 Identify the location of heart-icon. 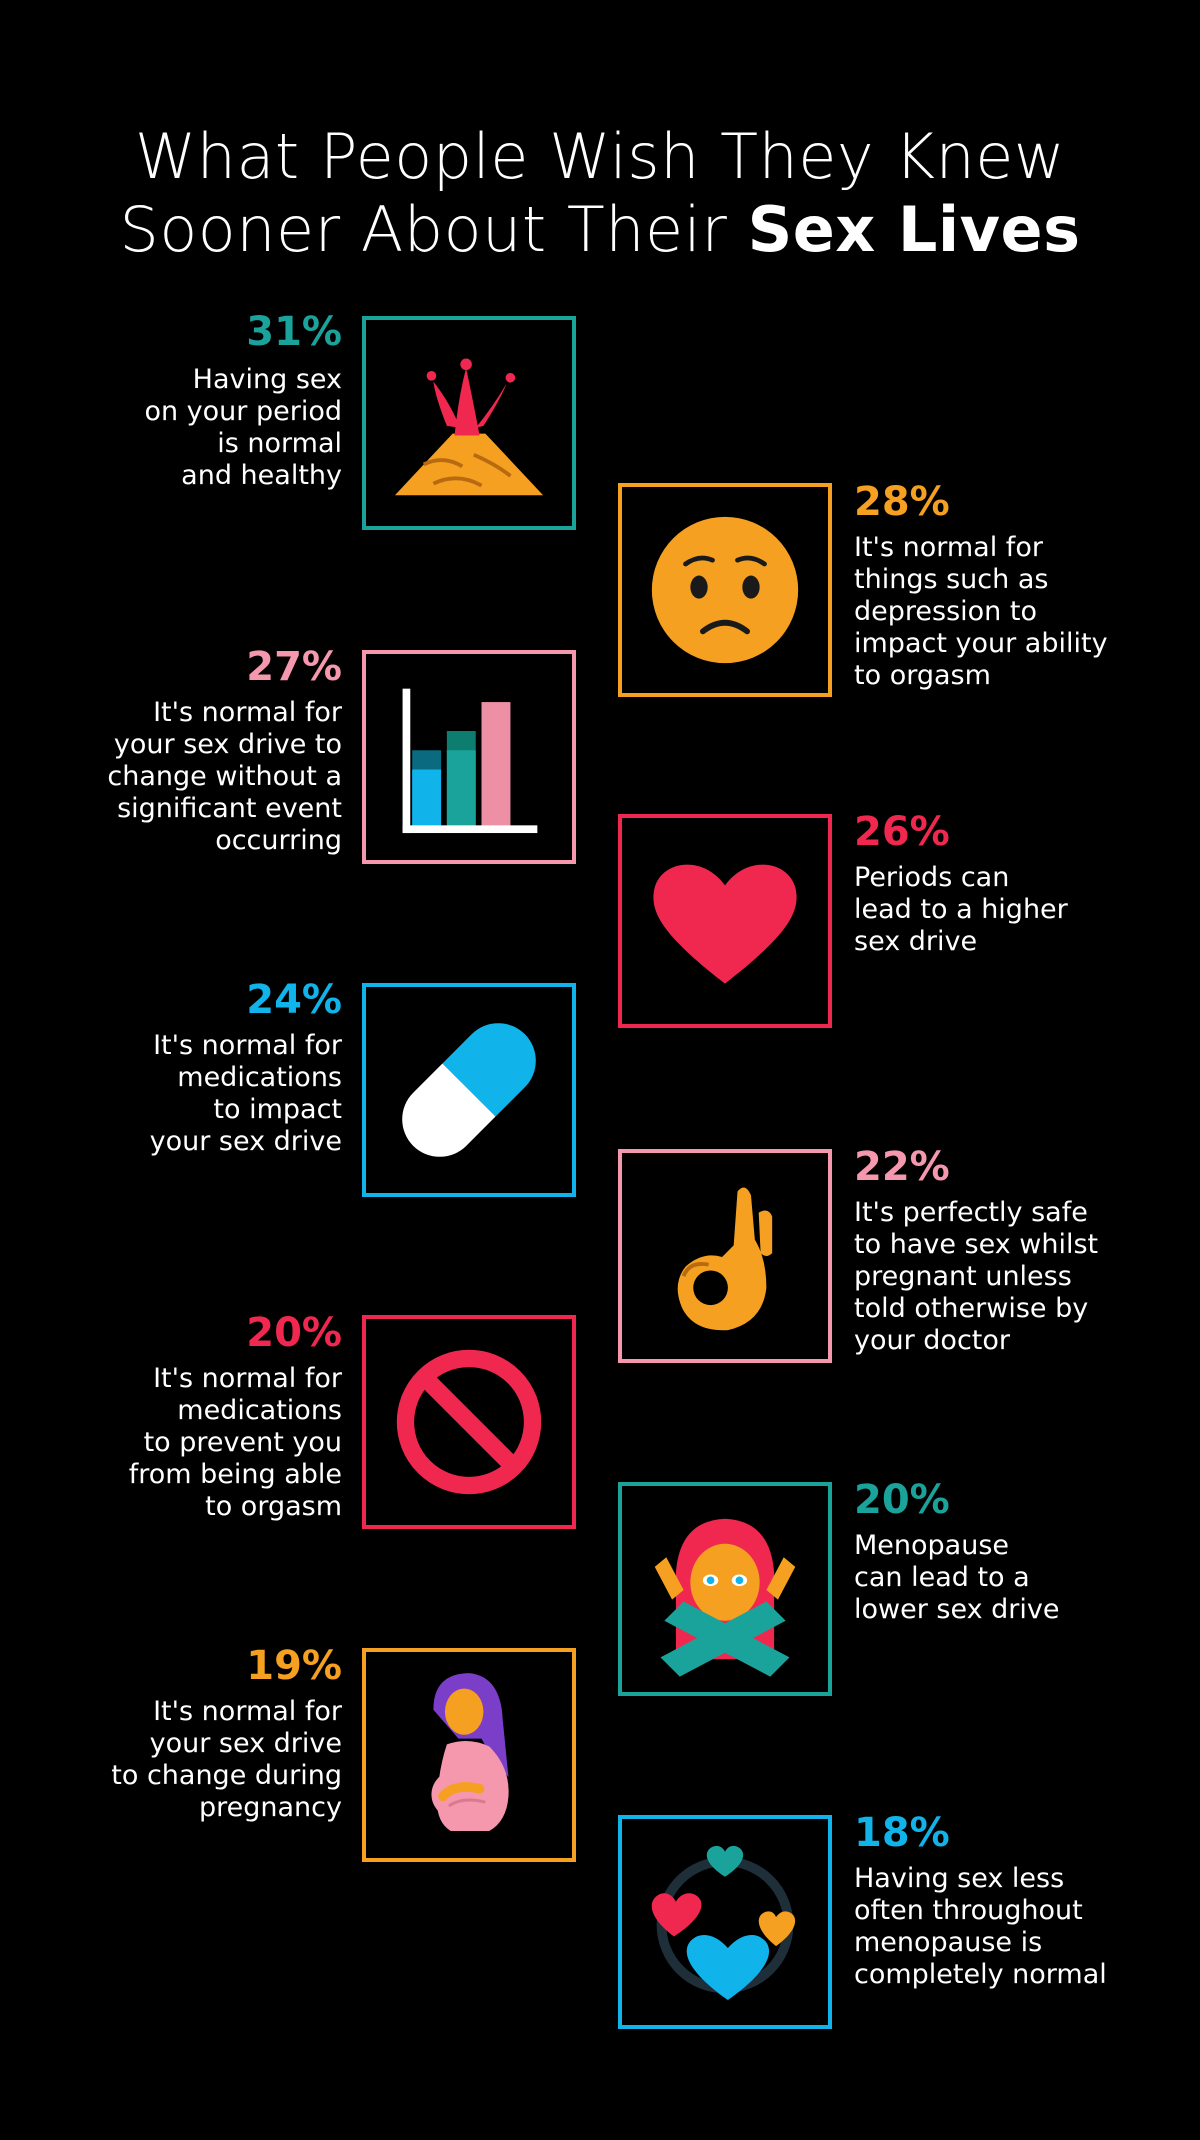
(725, 921).